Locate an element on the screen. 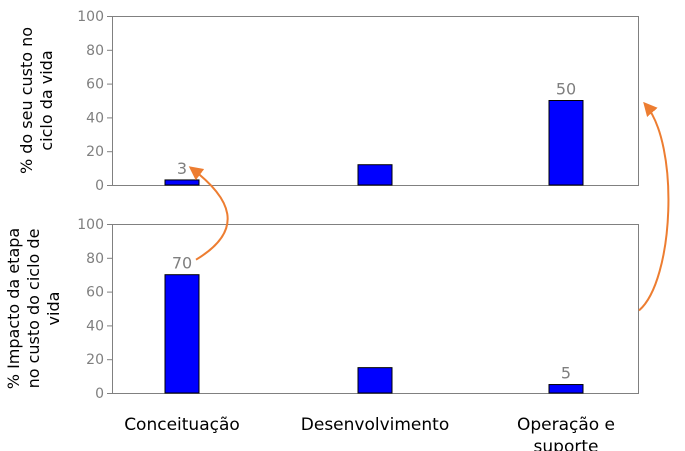  top-ytick-label: 80 is located at coordinates (95, 51).